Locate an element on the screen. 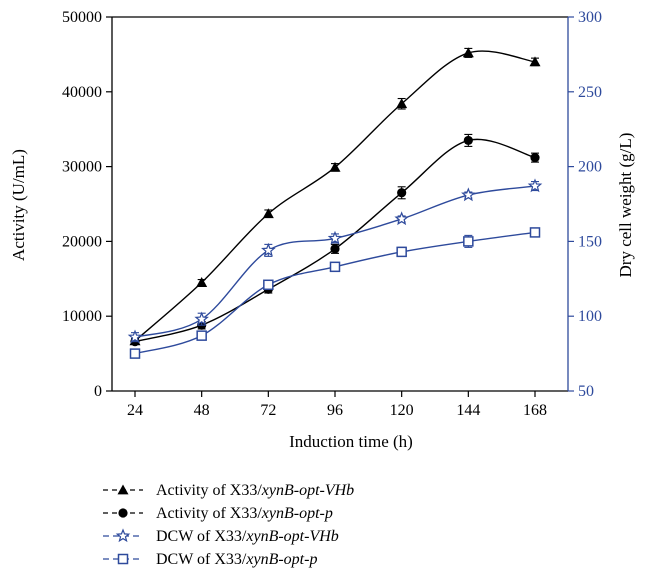 The image size is (646, 584). x-tick-label: 120 is located at coordinates (402, 410).